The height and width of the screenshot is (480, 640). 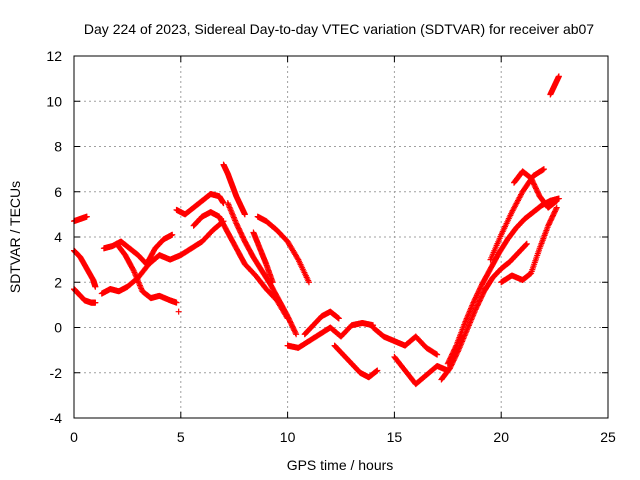 I want to click on y-tick-label: 2, so click(x=58, y=282).